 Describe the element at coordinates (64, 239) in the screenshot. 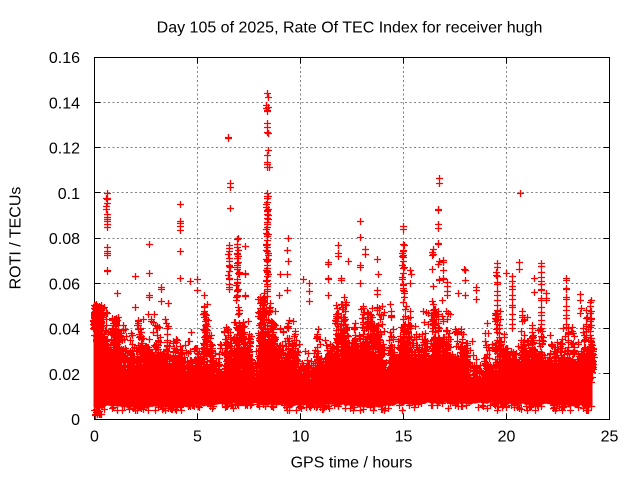

I see `svg-text: 0.08` at that location.